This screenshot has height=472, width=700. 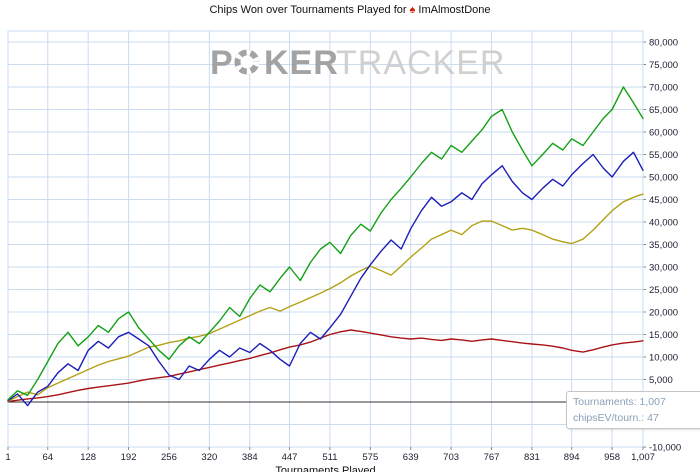 I want to click on x-tick-label: 511, so click(x=329, y=457).